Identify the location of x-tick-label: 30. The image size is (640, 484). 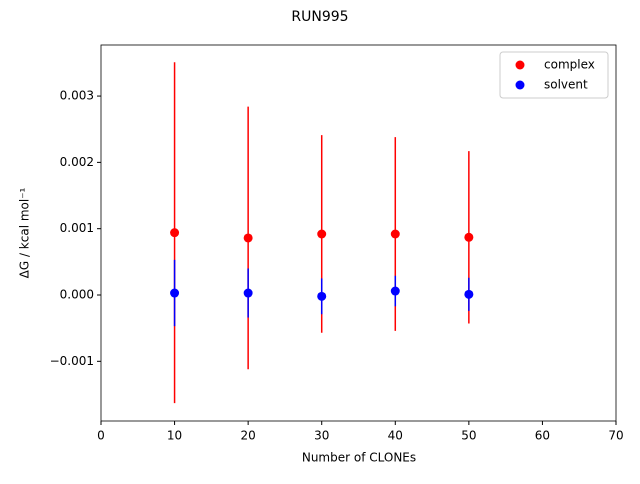
(321, 436).